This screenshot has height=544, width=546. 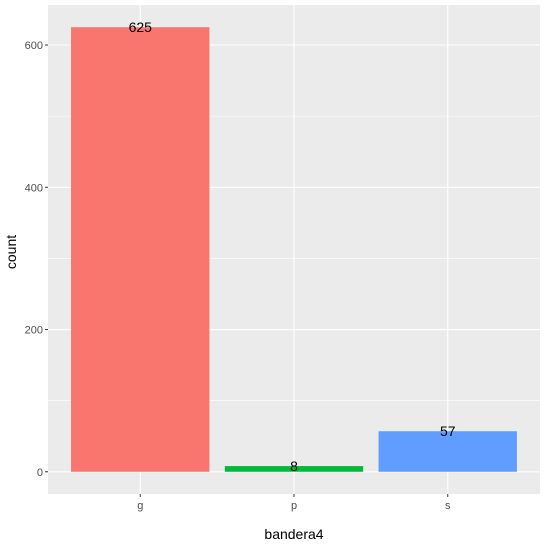 What do you see at coordinates (36, 259) in the screenshot?
I see `y-axis: 0 200 400 600` at bounding box center [36, 259].